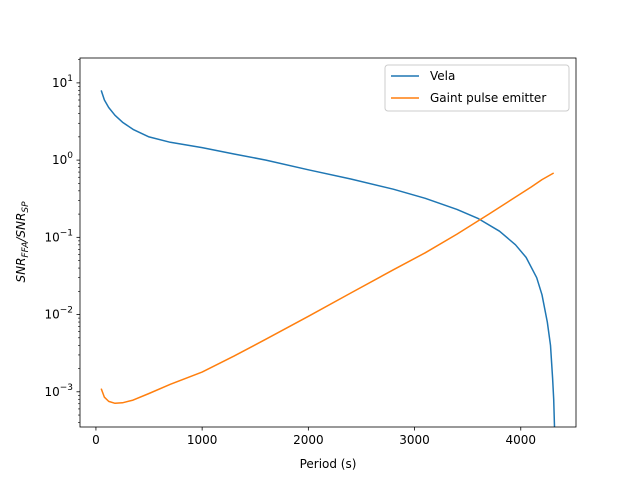 The image size is (640, 480). What do you see at coordinates (414, 440) in the screenshot?
I see `x-tick-label: 3000` at bounding box center [414, 440].